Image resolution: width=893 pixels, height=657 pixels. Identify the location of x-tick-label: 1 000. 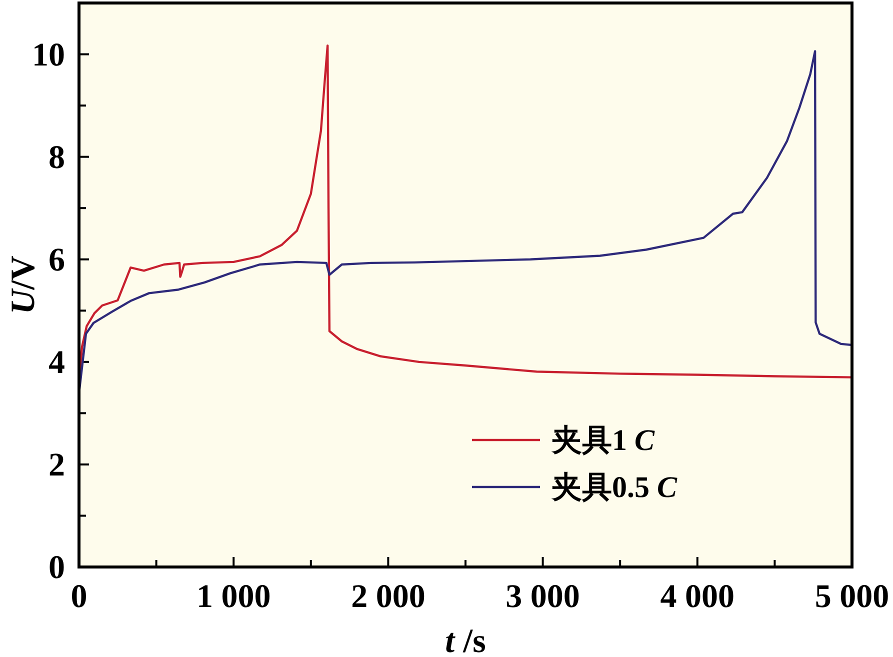
(233, 597).